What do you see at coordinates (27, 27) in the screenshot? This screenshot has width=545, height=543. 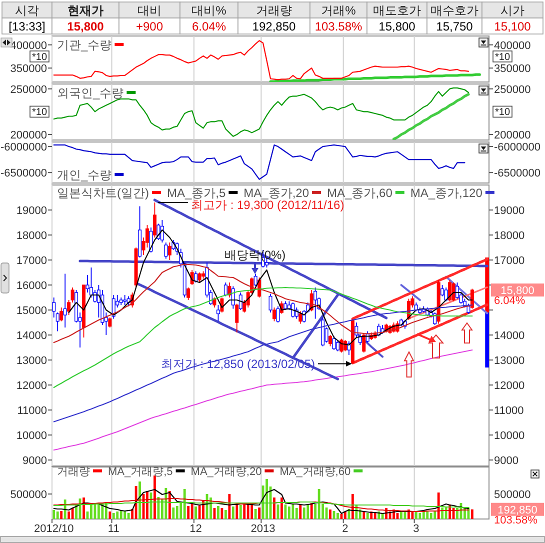 I see `text: [13:33]` at bounding box center [27, 27].